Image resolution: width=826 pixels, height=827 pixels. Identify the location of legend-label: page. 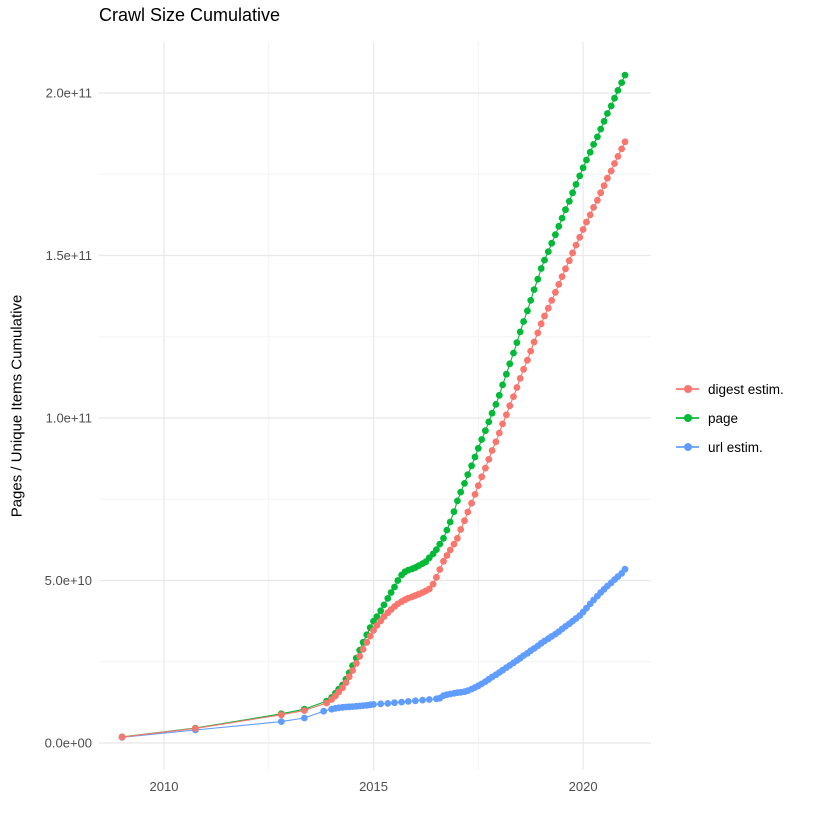
(723, 418).